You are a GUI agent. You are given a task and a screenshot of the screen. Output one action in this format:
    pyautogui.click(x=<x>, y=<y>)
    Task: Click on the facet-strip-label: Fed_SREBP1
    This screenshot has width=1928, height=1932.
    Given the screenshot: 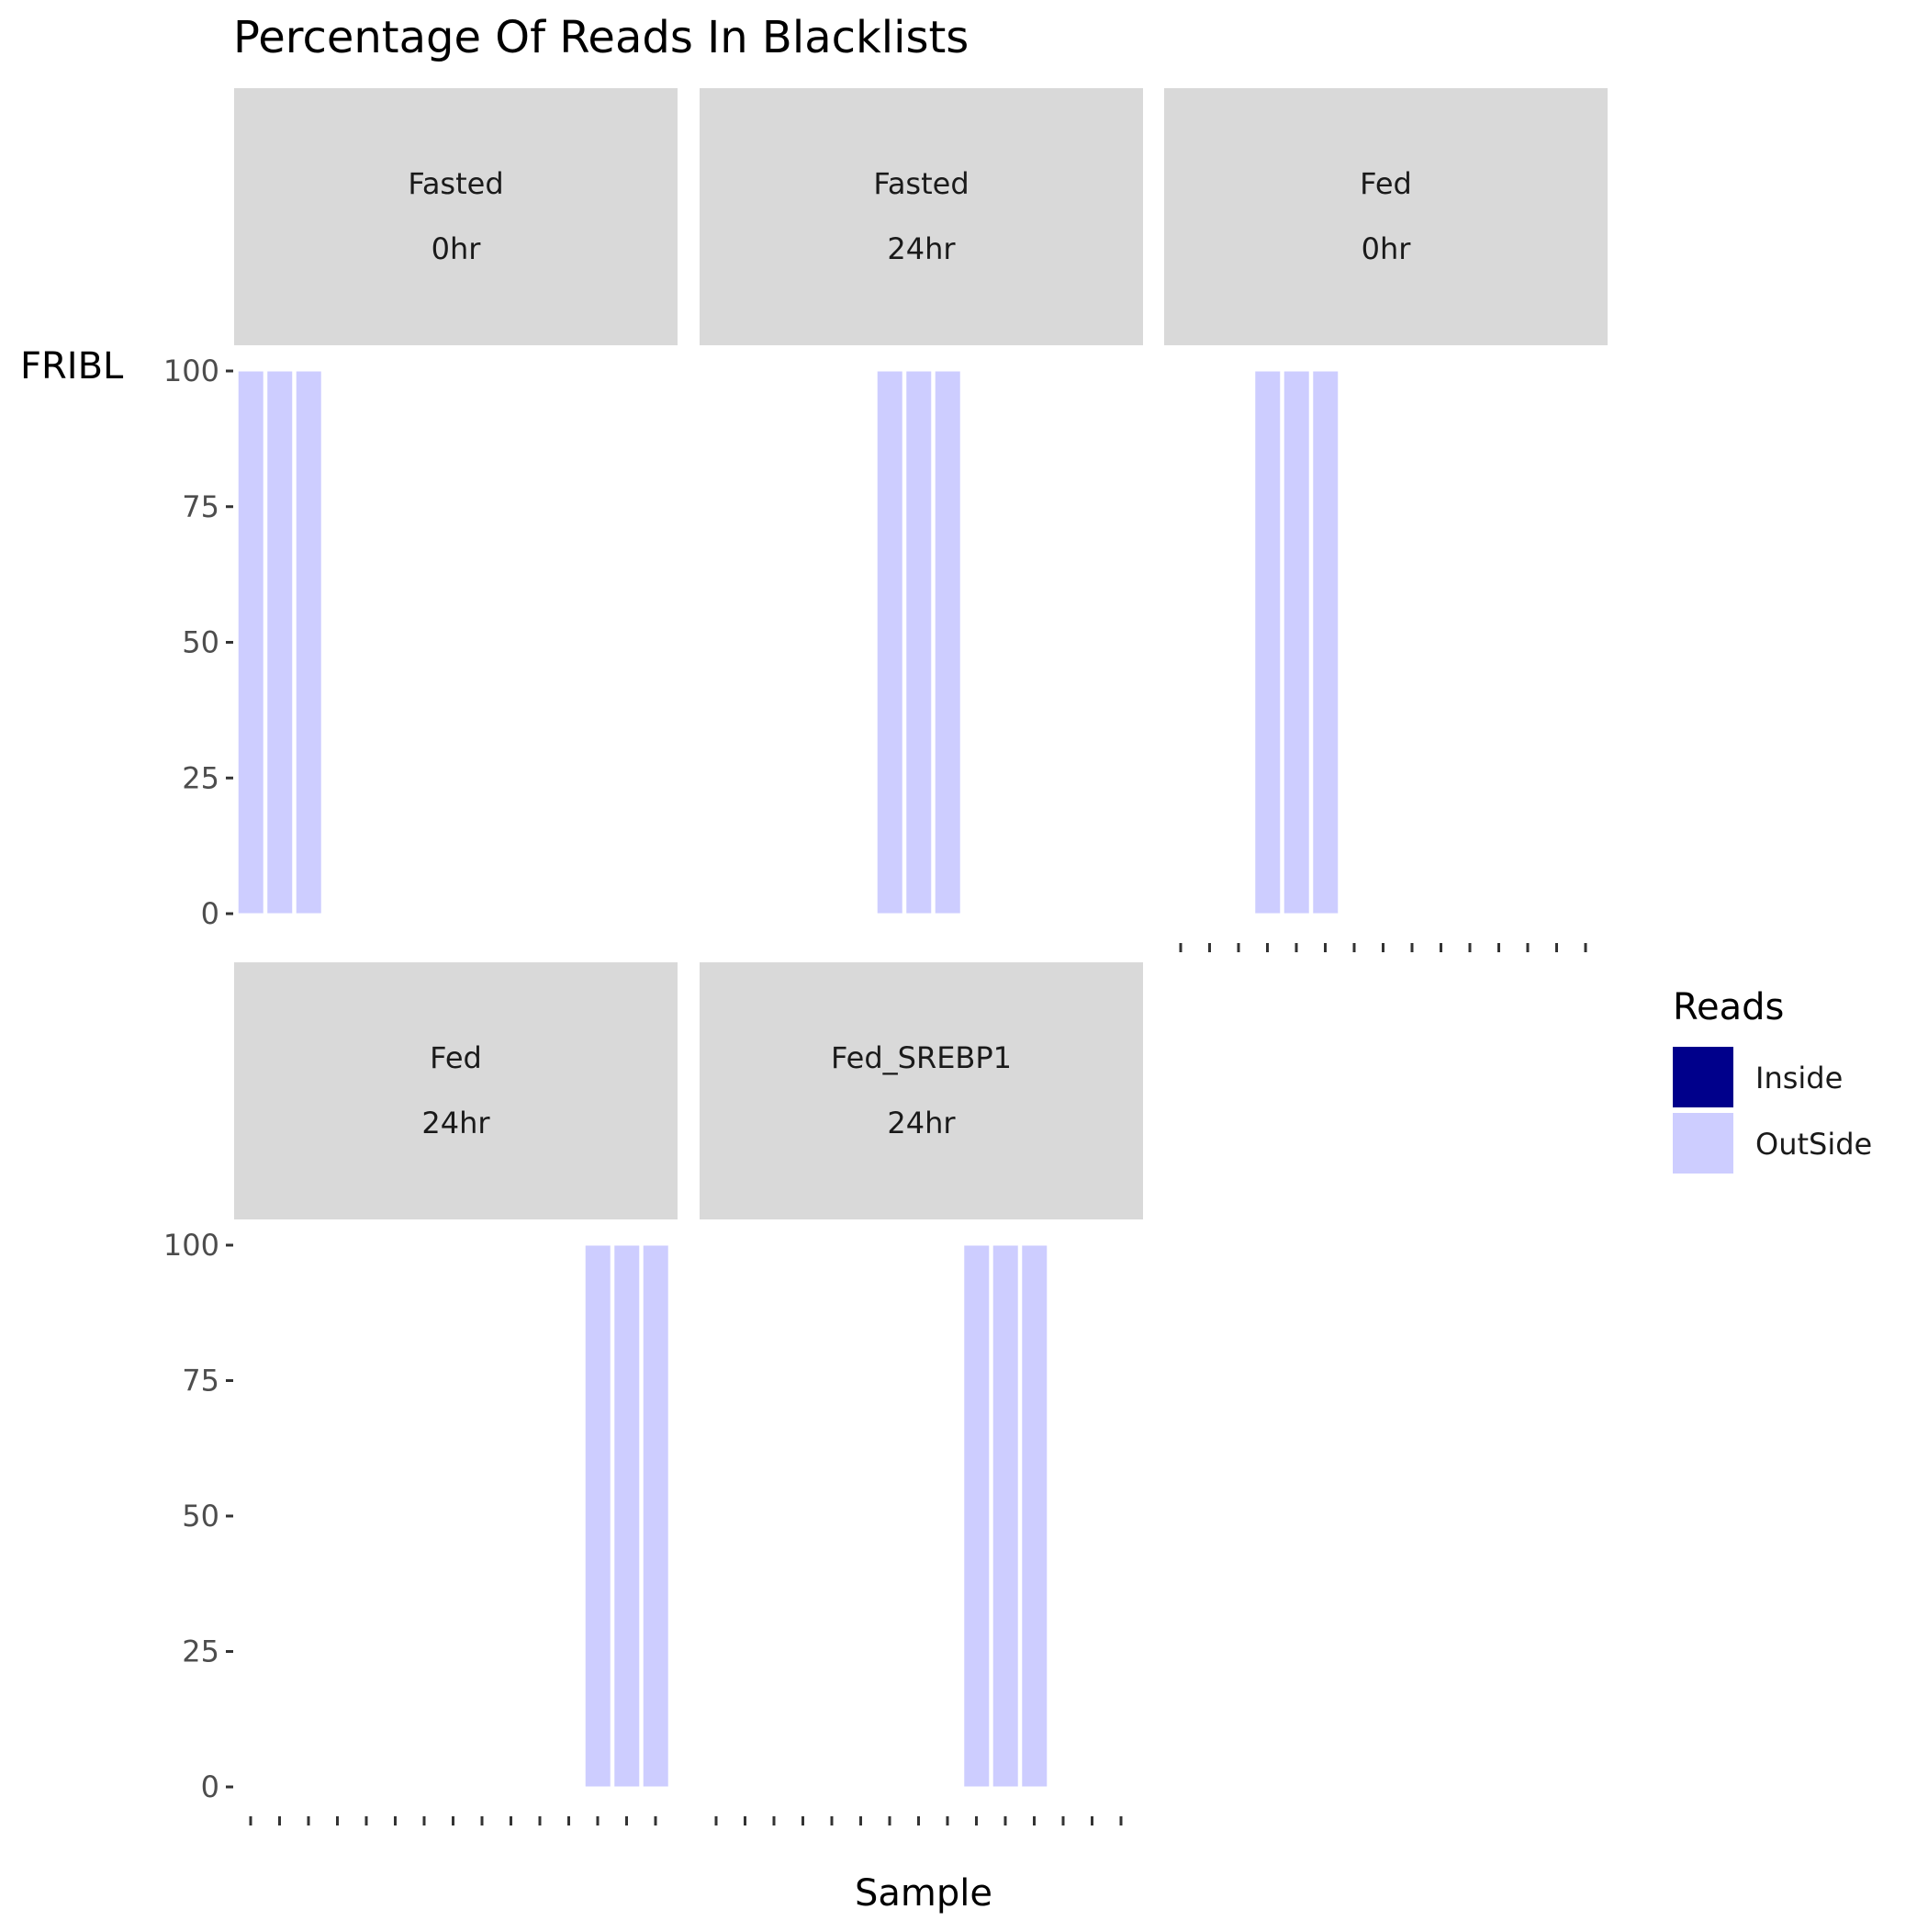 What is the action you would take?
    pyautogui.click(x=921, y=1057)
    